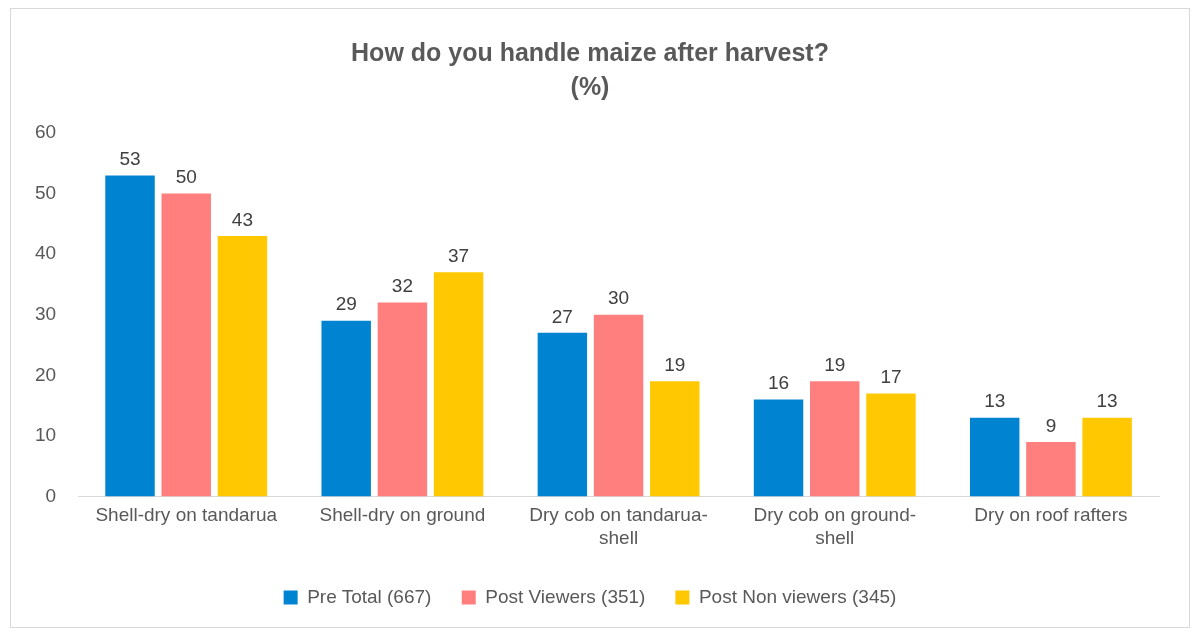  Describe the element at coordinates (45, 253) in the screenshot. I see `y-tick-label: 40` at that location.